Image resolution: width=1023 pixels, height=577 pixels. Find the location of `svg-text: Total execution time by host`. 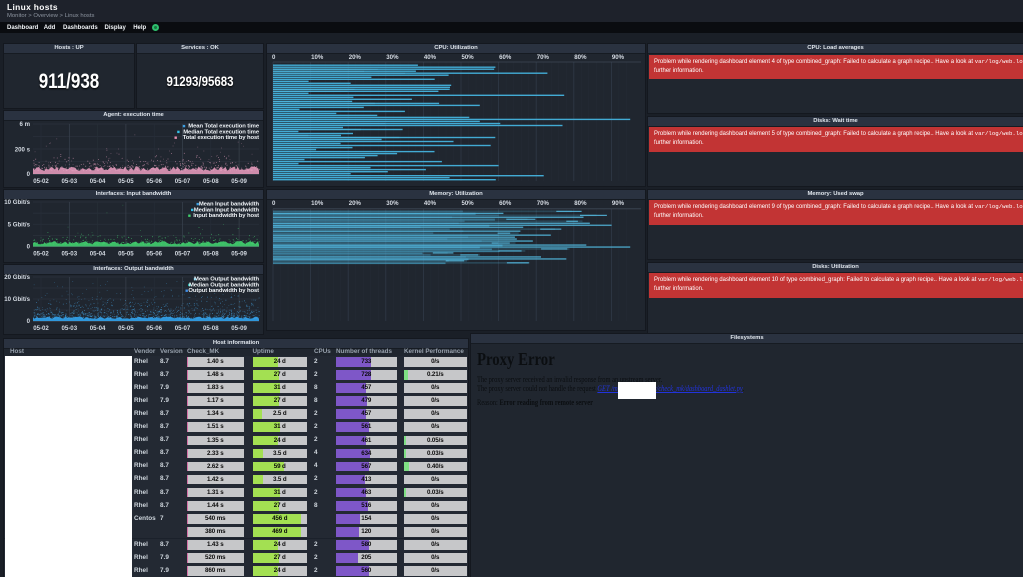

svg-text: Total execution time by host is located at coordinates (221, 138).